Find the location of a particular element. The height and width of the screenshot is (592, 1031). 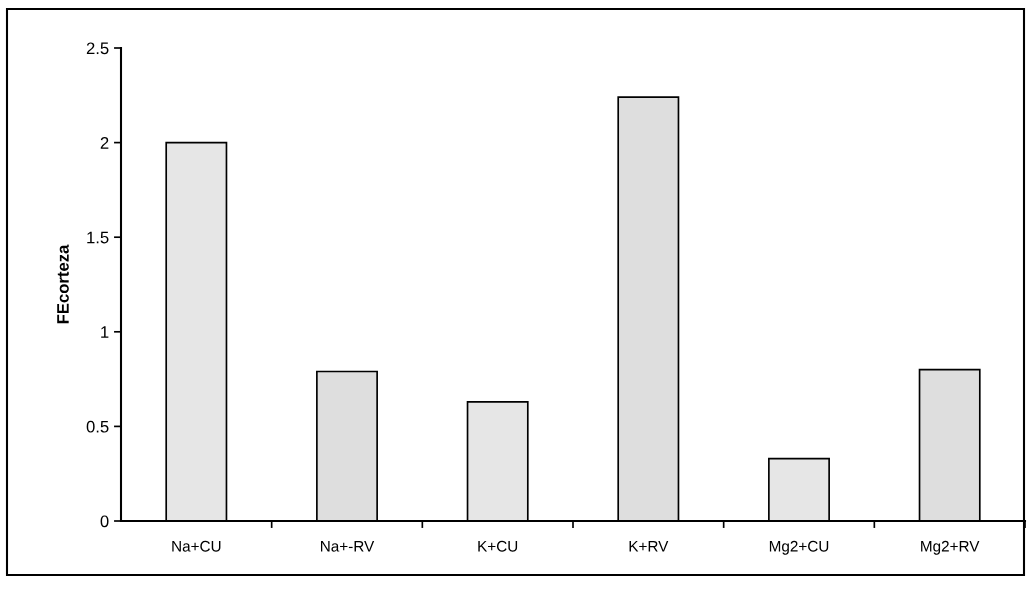

y-tick-label: 0 is located at coordinates (104, 521).